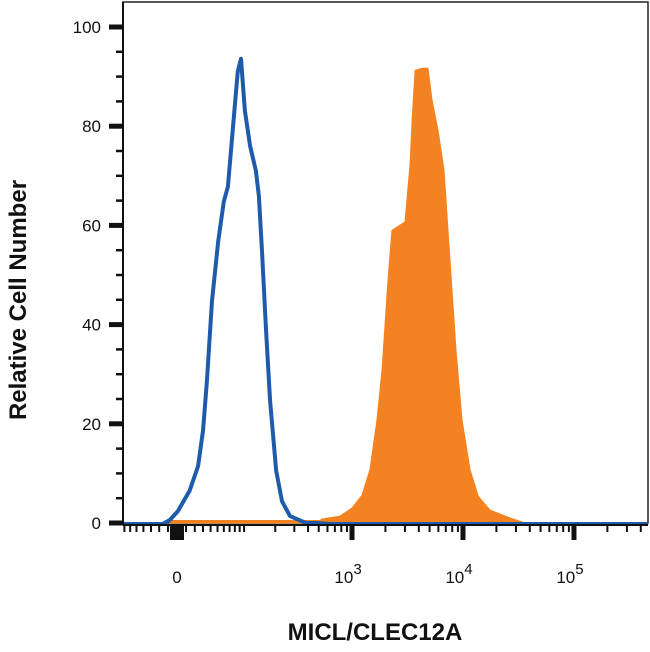 Image resolution: width=650 pixels, height=652 pixels. What do you see at coordinates (468, 569) in the screenshot?
I see `x-tick-exponent: 4` at bounding box center [468, 569].